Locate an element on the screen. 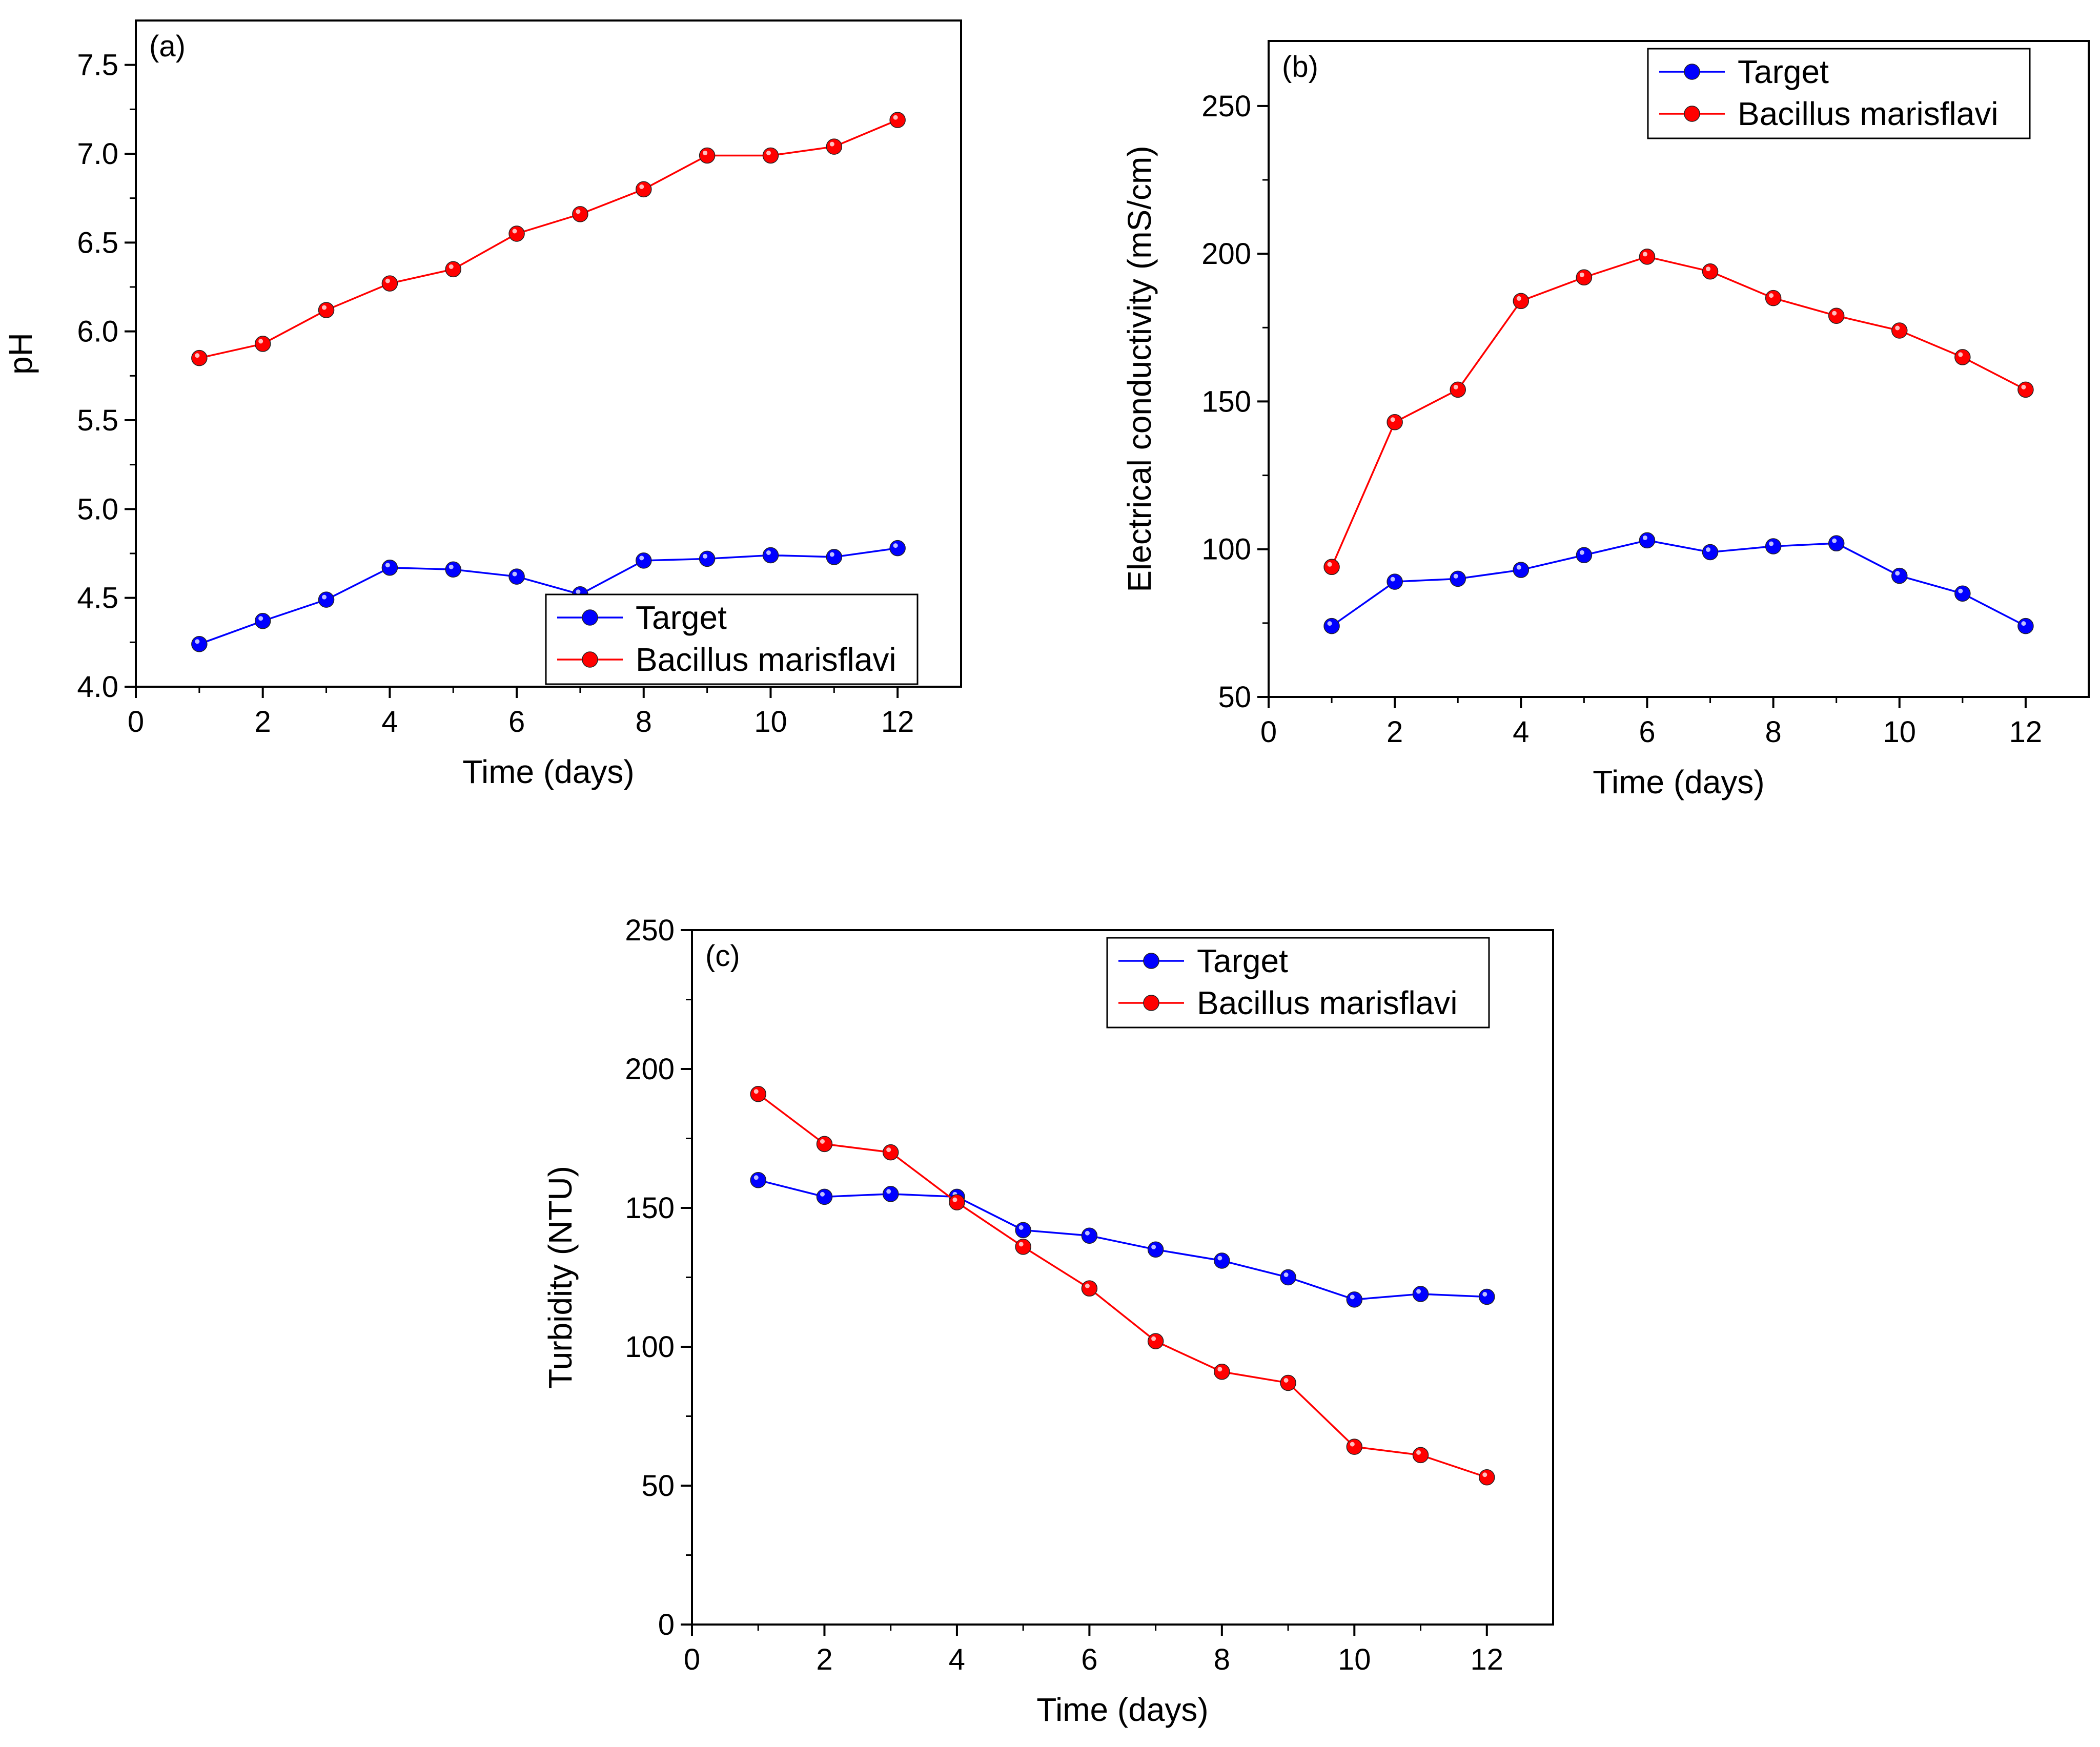 The width and height of the screenshot is (2100, 1747). x-axis-title: Time (days) is located at coordinates (1122, 1709).